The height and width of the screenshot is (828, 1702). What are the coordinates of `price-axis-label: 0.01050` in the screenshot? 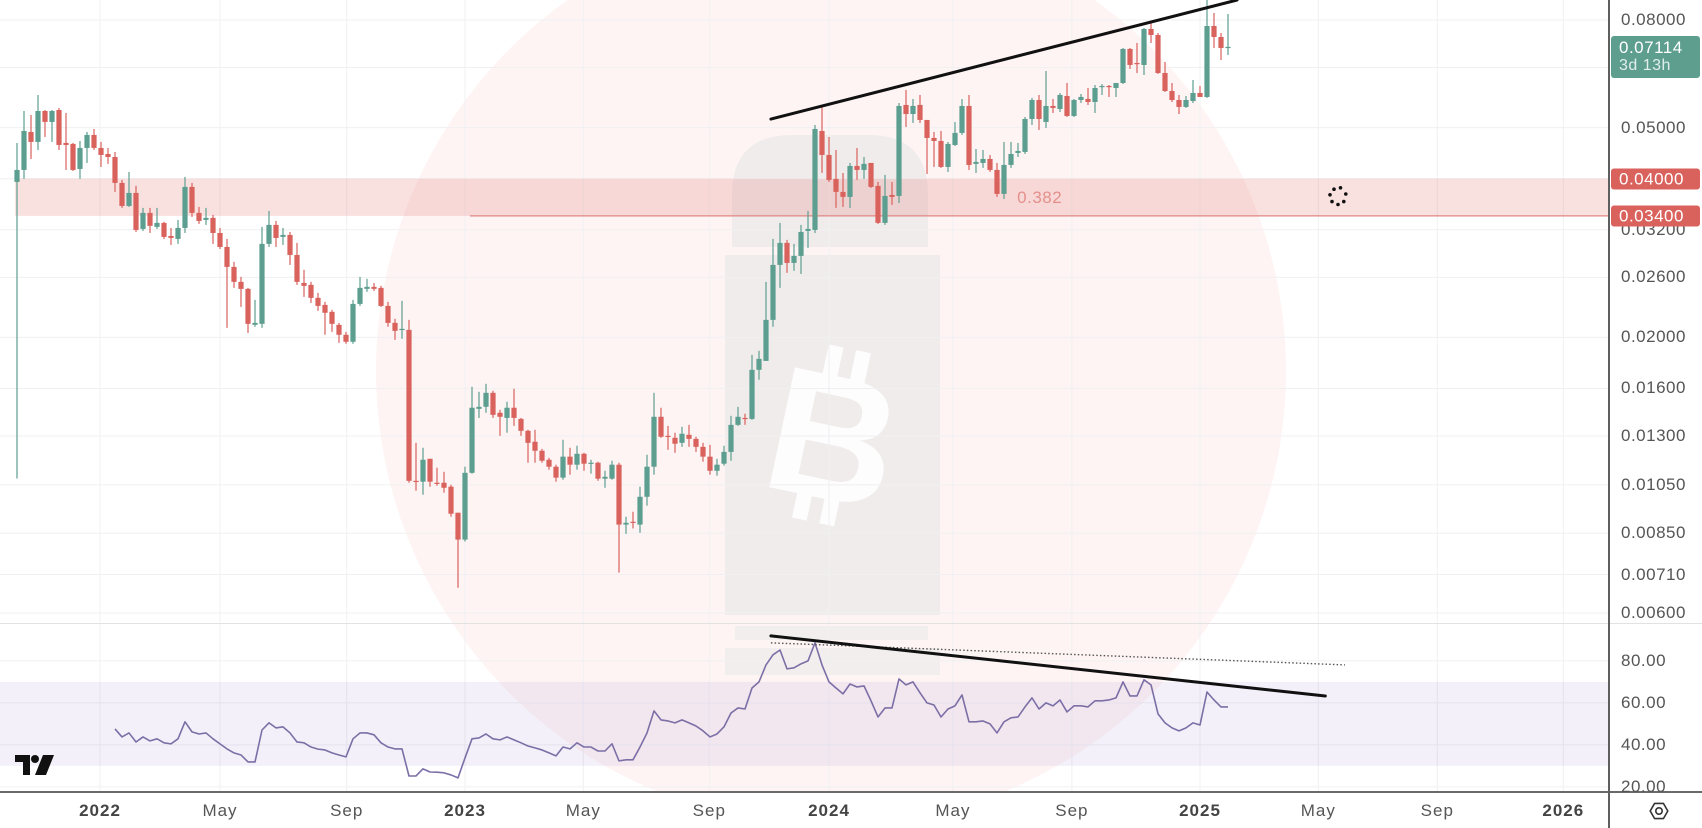 It's located at (1653, 484).